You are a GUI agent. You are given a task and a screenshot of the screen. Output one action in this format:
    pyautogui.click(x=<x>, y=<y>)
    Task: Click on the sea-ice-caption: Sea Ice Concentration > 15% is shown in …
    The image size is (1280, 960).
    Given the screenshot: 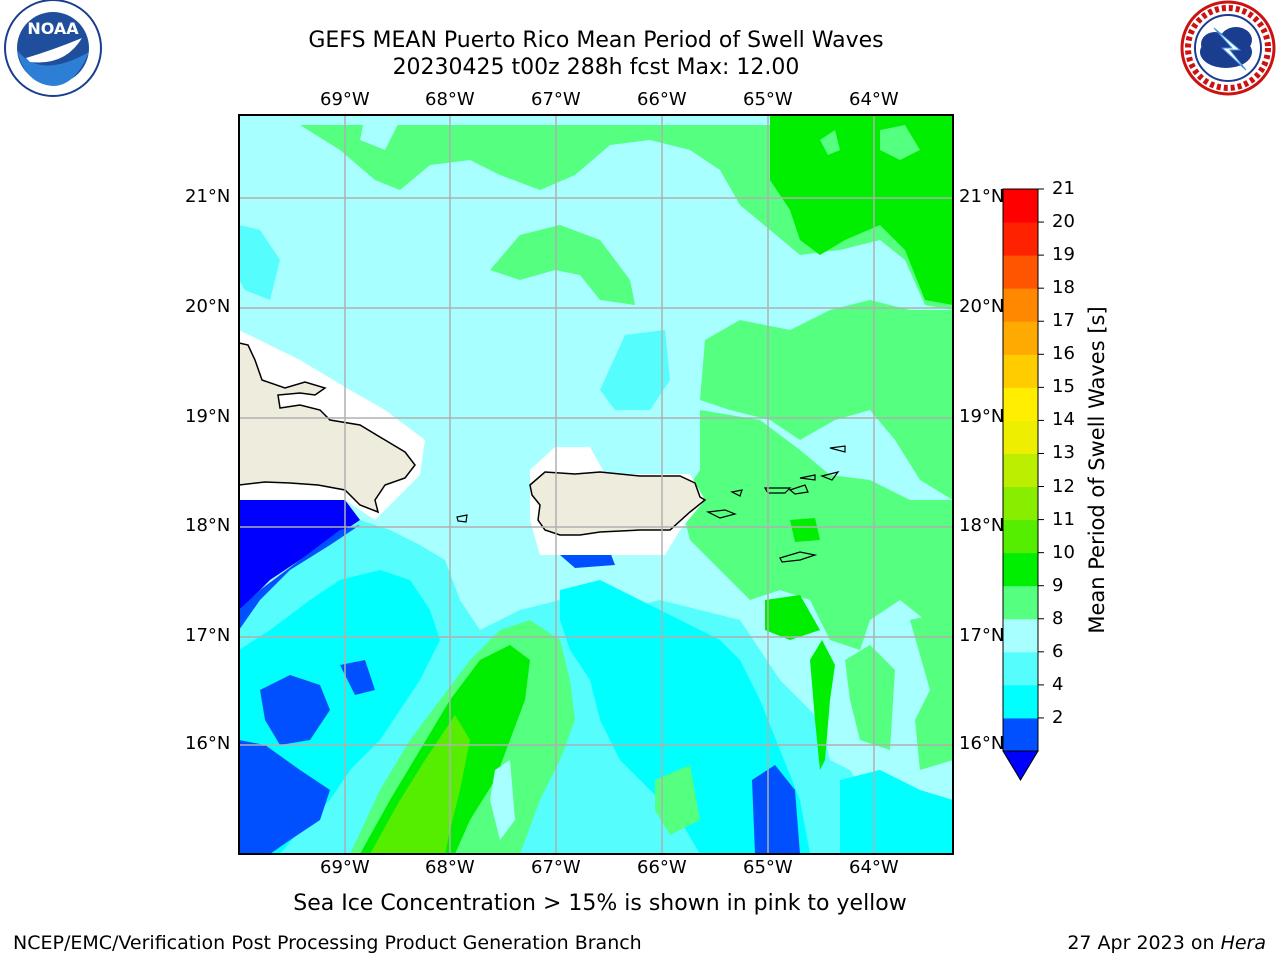 What is the action you would take?
    pyautogui.click(x=600, y=903)
    